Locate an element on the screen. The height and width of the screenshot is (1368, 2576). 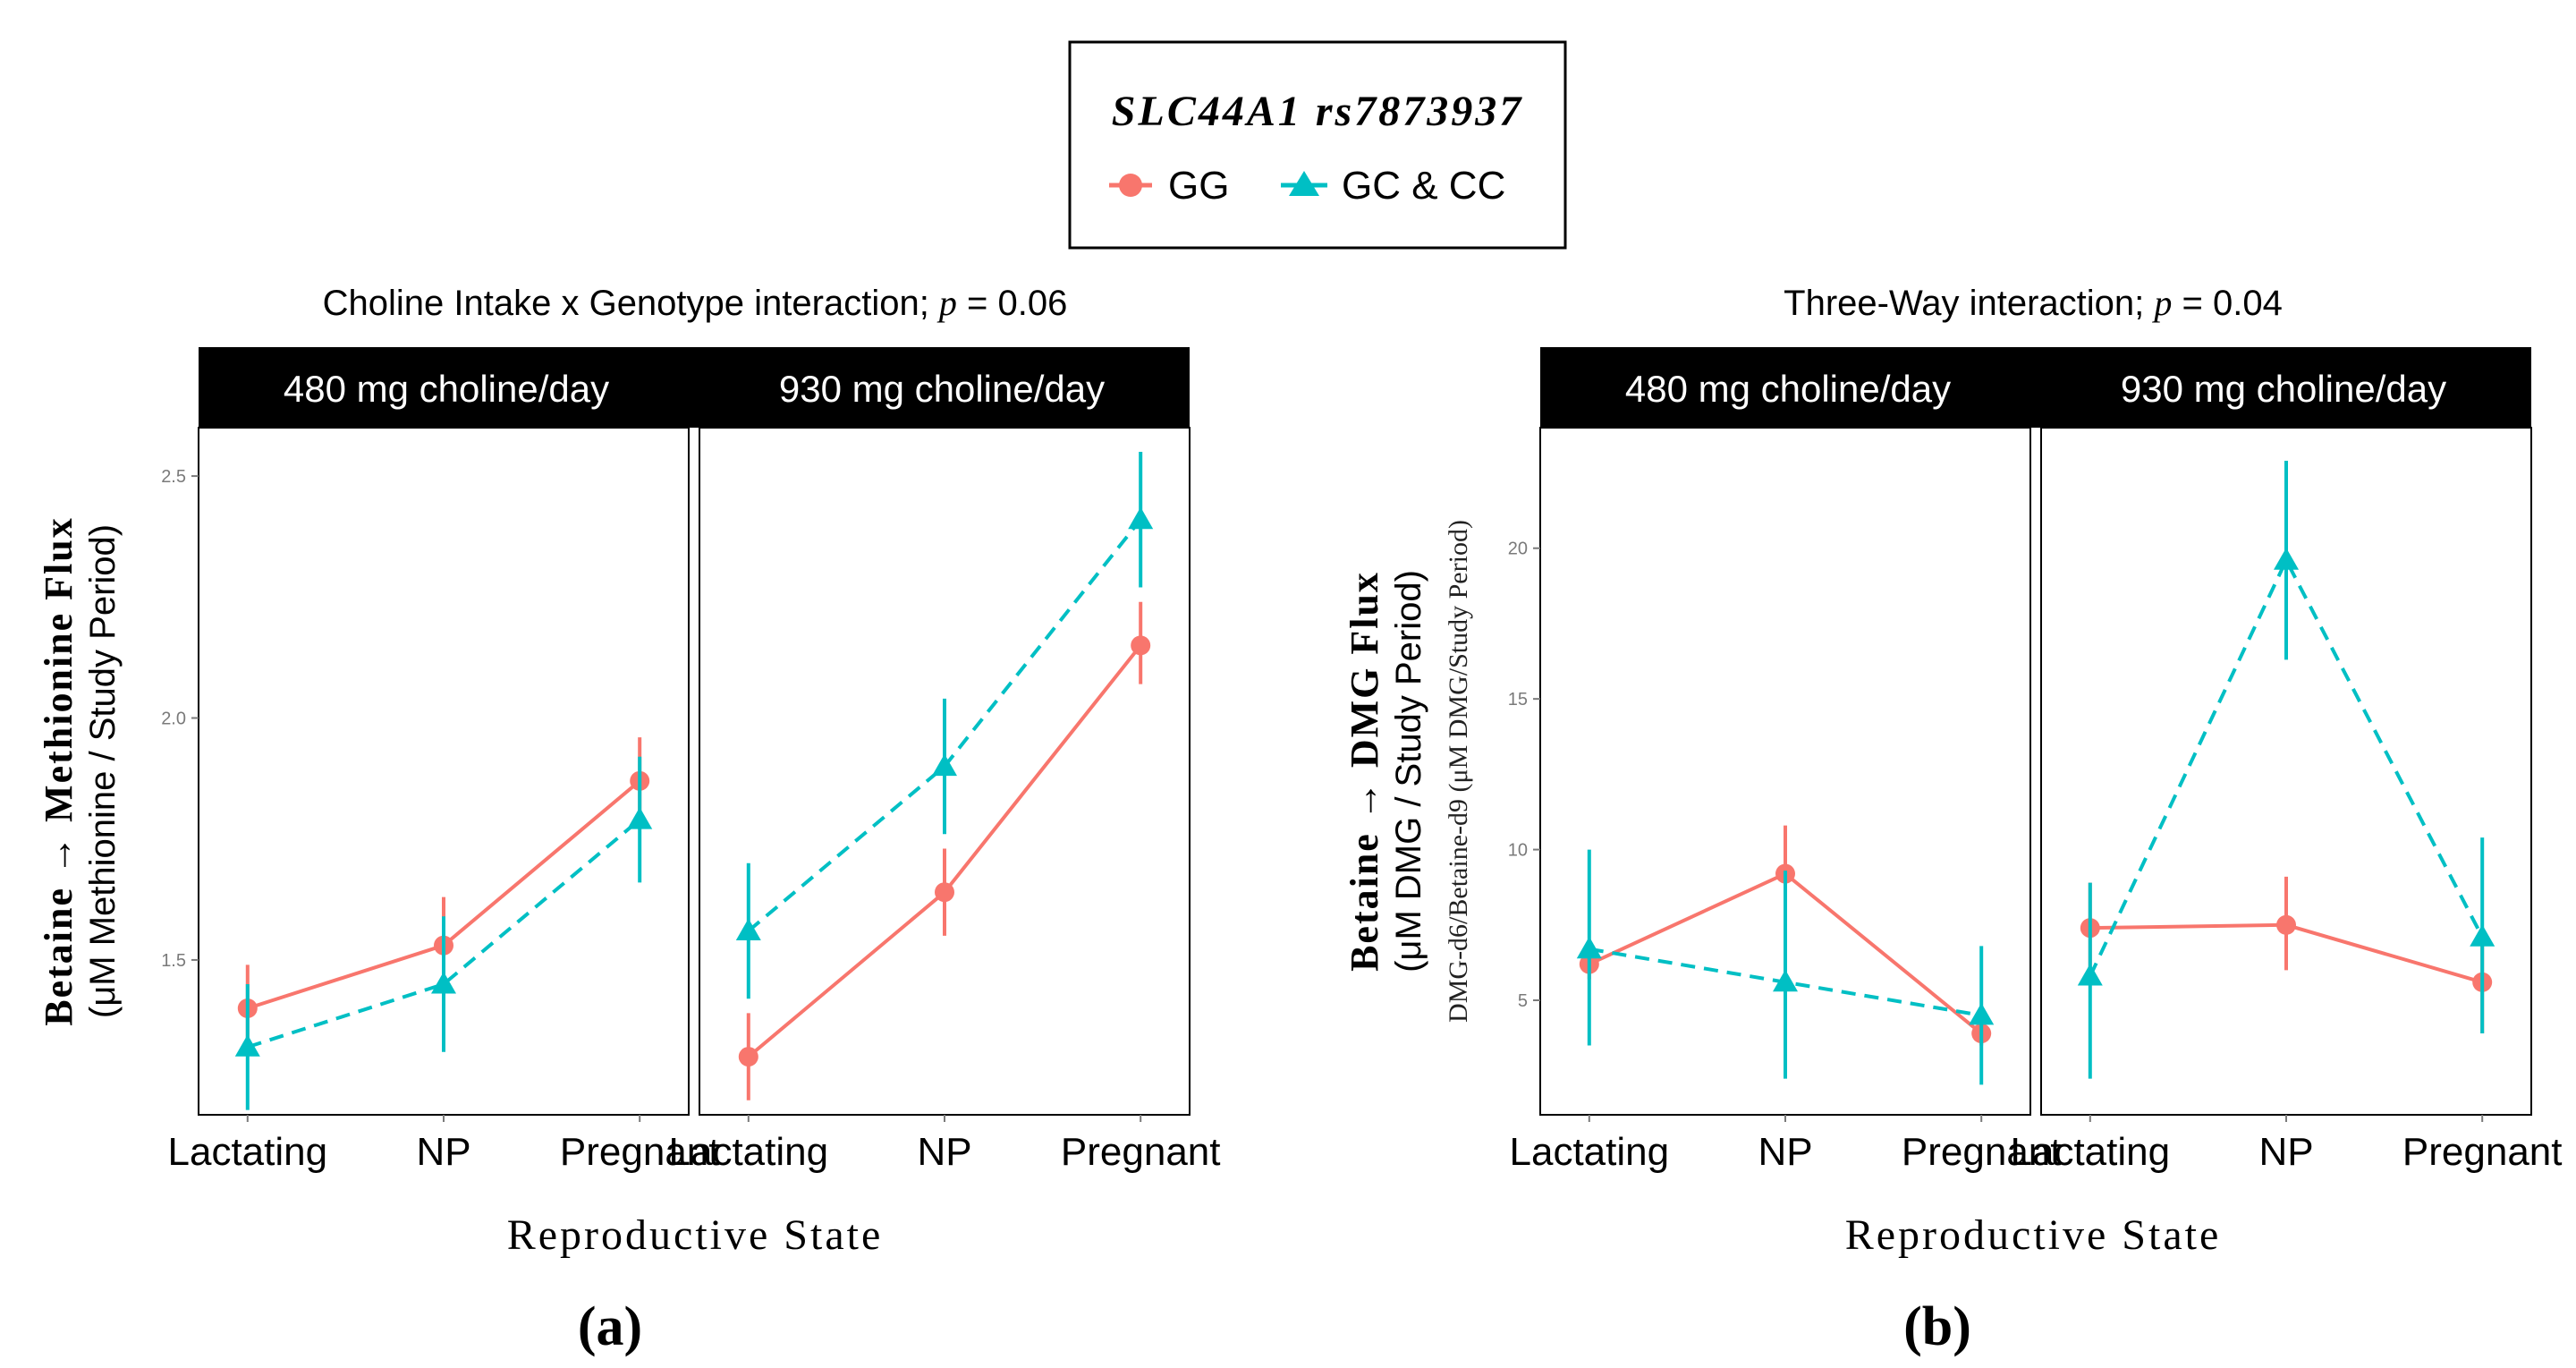
legend: SLC44A1 rs7873937 GG GC & CC is located at coordinates (1317, 145).